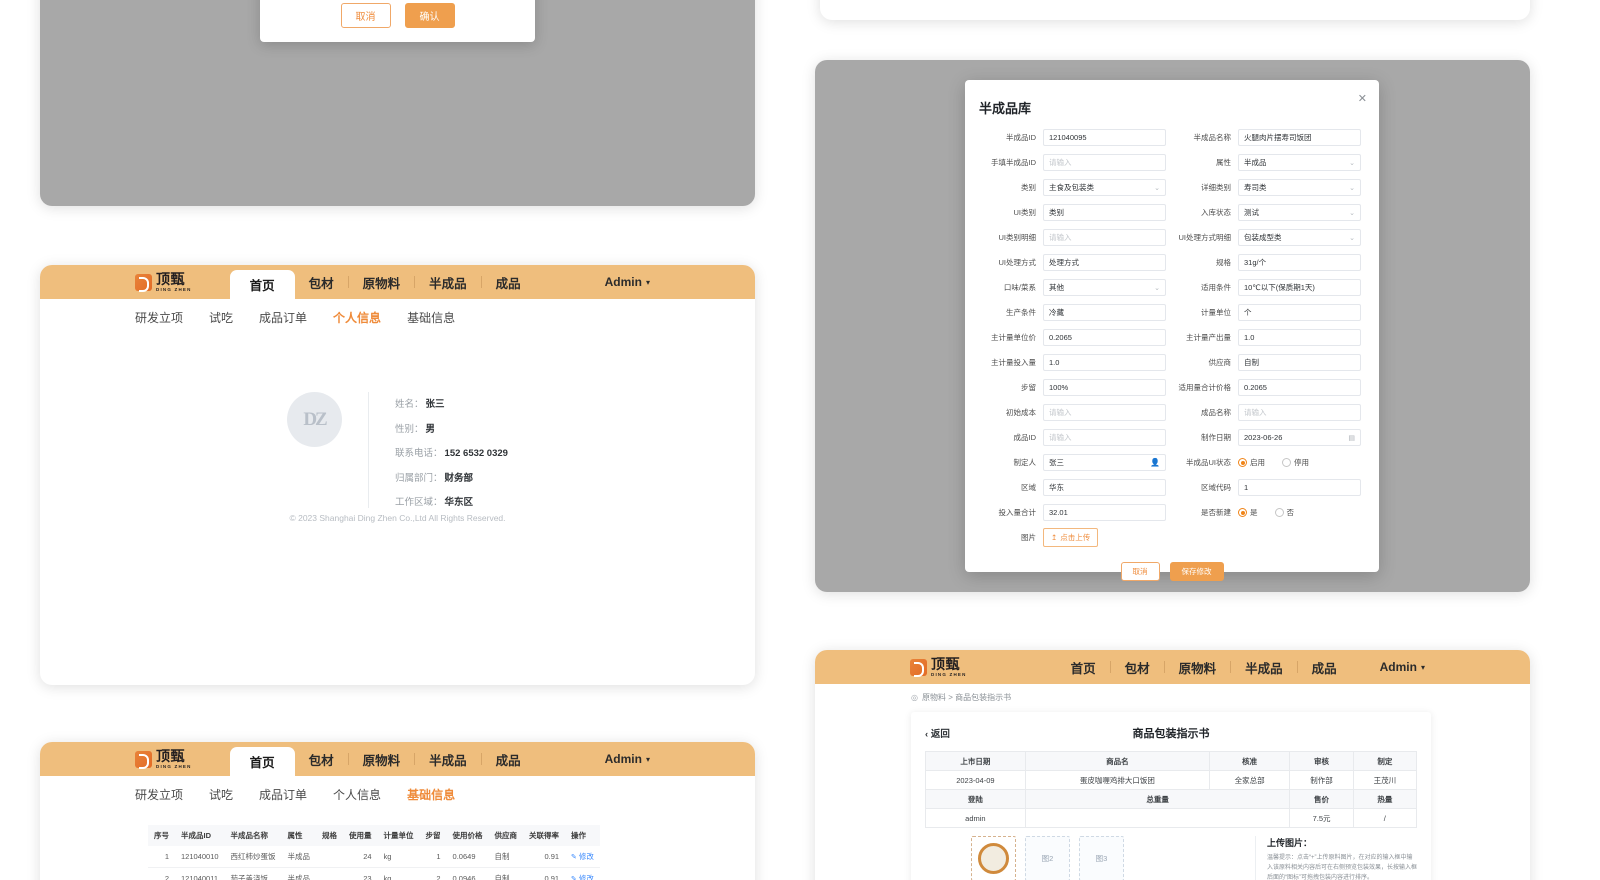 The width and height of the screenshot is (1600, 880). What do you see at coordinates (1299, 262) in the screenshot?
I see `text-input: 31g/个` at bounding box center [1299, 262].